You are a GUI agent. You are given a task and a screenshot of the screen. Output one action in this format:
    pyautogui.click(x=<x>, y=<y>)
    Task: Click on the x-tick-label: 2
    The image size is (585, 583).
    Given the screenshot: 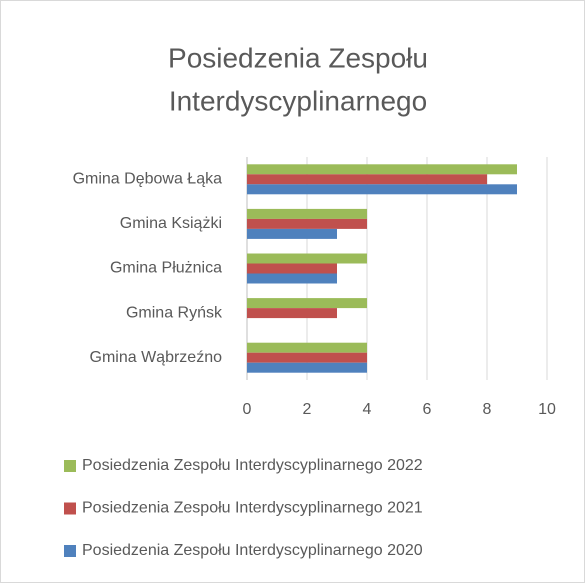 What is the action you would take?
    pyautogui.click(x=307, y=409)
    